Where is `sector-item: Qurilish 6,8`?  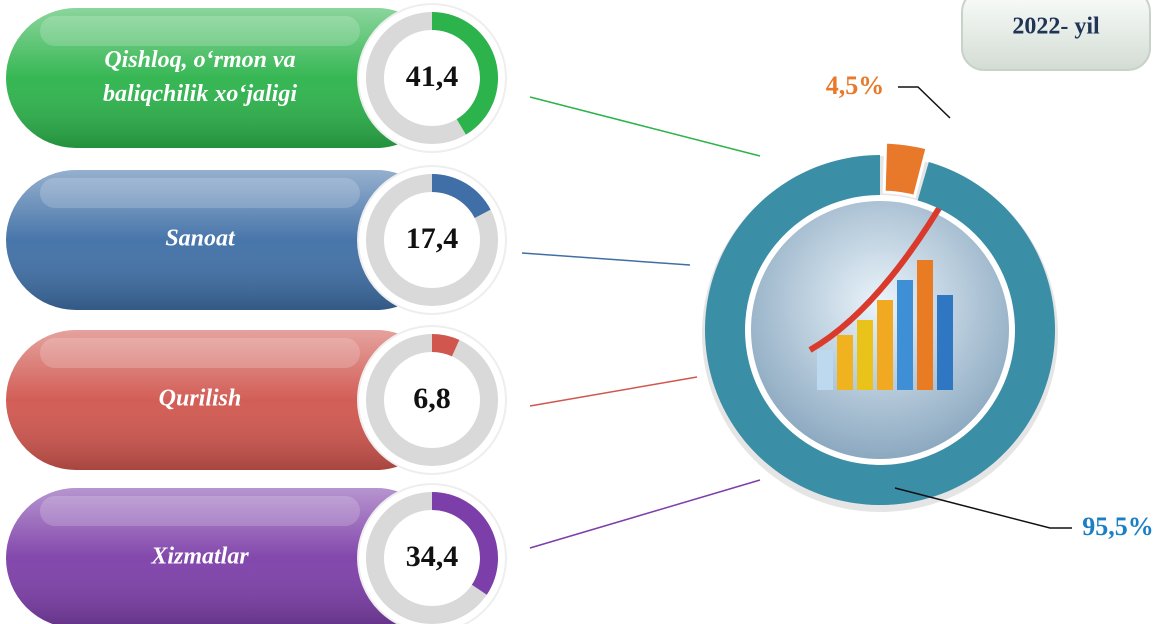
sector-item: Qurilish 6,8 is located at coordinates (352, 400).